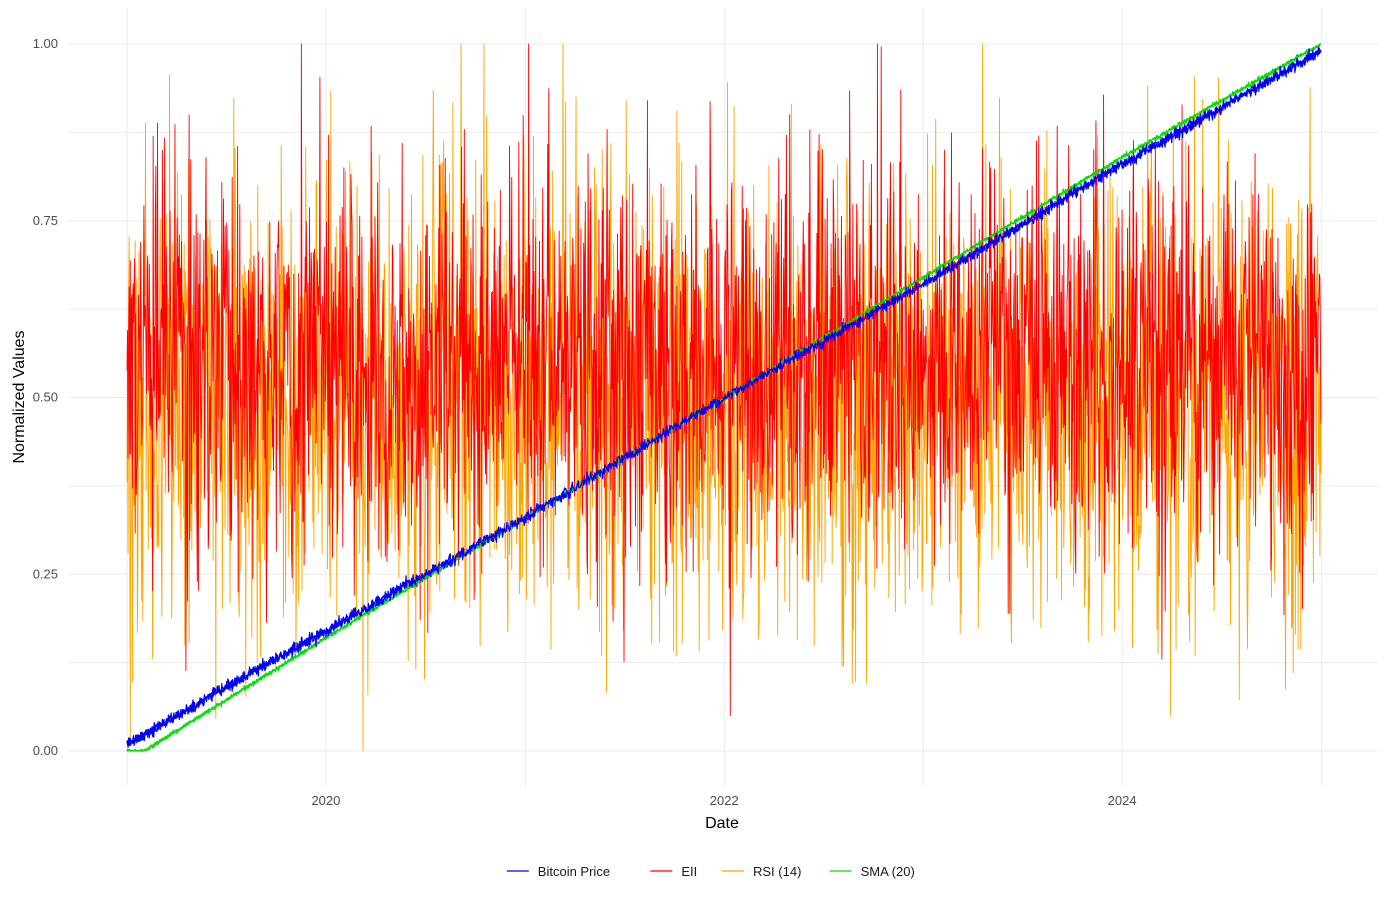 This screenshot has height=901, width=1387. What do you see at coordinates (574, 871) in the screenshot?
I see `legend-label: Bitcoin Price` at bounding box center [574, 871].